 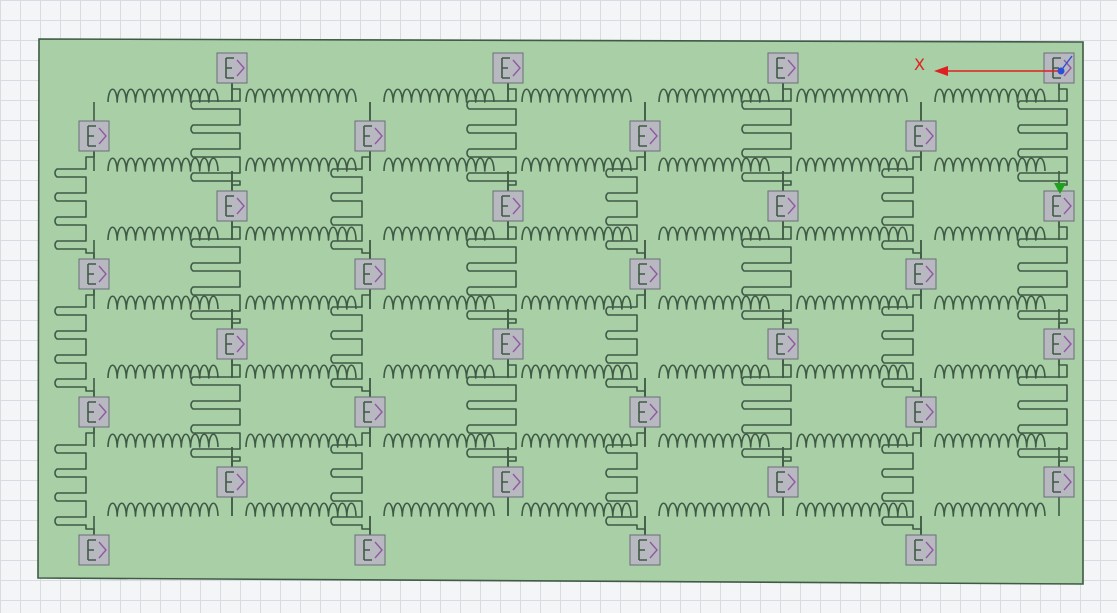 What do you see at coordinates (993, 124) in the screenshot?
I see `coordinate-triad: X` at bounding box center [993, 124].